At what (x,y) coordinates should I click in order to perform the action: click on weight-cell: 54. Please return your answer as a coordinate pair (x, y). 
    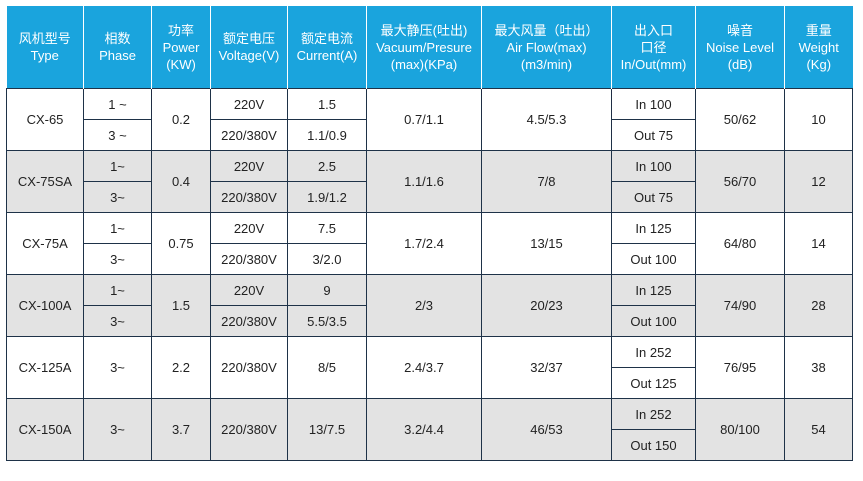
    Looking at the image, I should click on (818, 429).